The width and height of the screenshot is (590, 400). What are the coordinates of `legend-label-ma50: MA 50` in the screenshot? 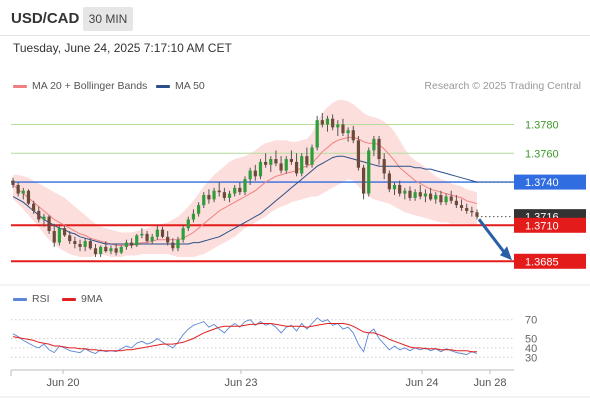 It's located at (190, 86).